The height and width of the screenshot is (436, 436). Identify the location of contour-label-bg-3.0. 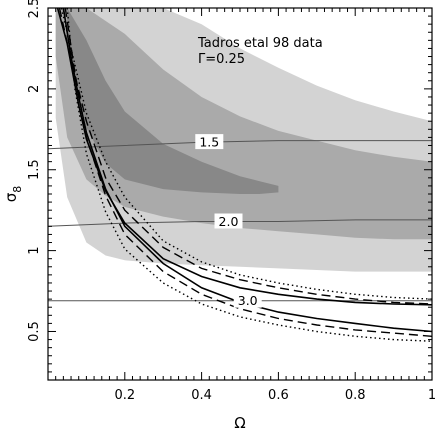
(247, 300).